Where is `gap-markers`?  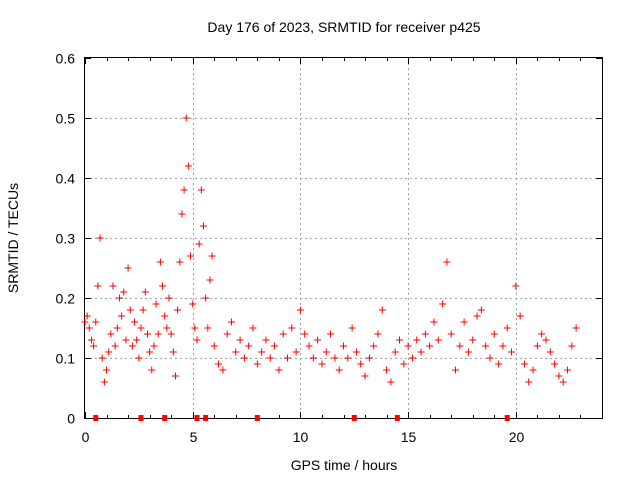
gap-markers is located at coordinates (301, 418).